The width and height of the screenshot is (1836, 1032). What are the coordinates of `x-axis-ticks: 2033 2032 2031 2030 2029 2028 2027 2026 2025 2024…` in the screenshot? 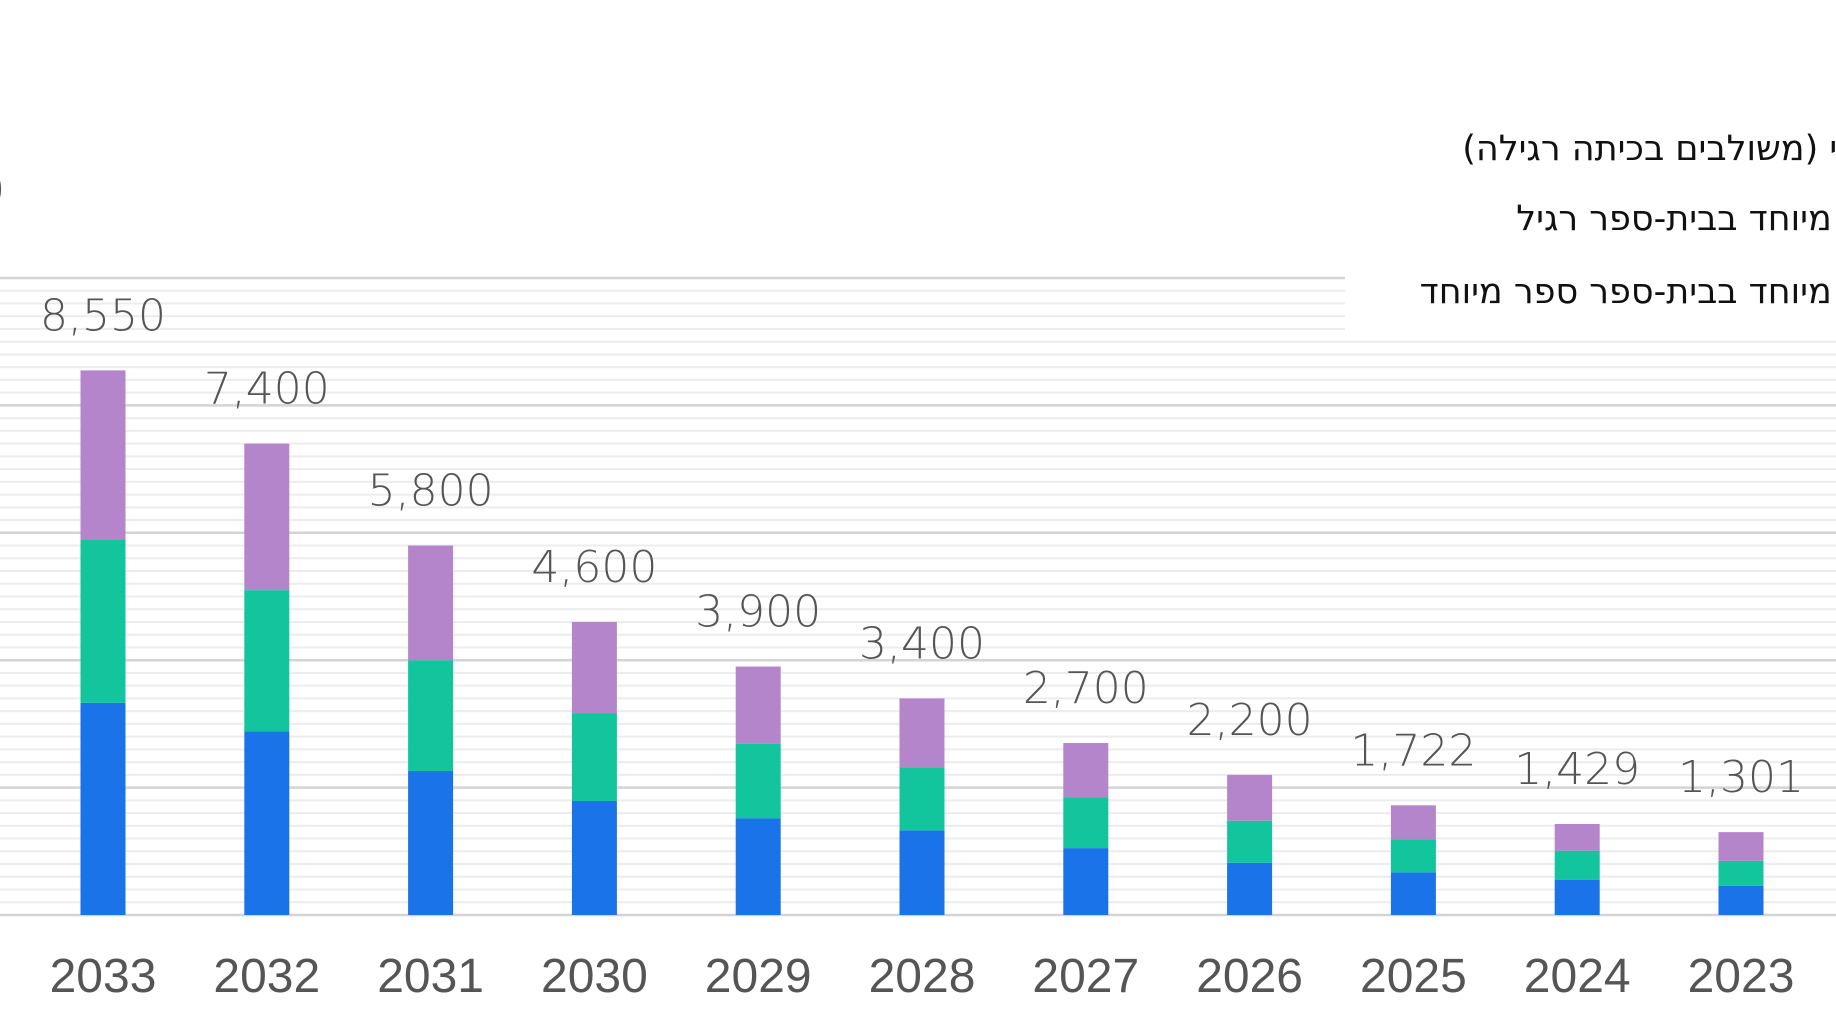 It's located at (922, 976).